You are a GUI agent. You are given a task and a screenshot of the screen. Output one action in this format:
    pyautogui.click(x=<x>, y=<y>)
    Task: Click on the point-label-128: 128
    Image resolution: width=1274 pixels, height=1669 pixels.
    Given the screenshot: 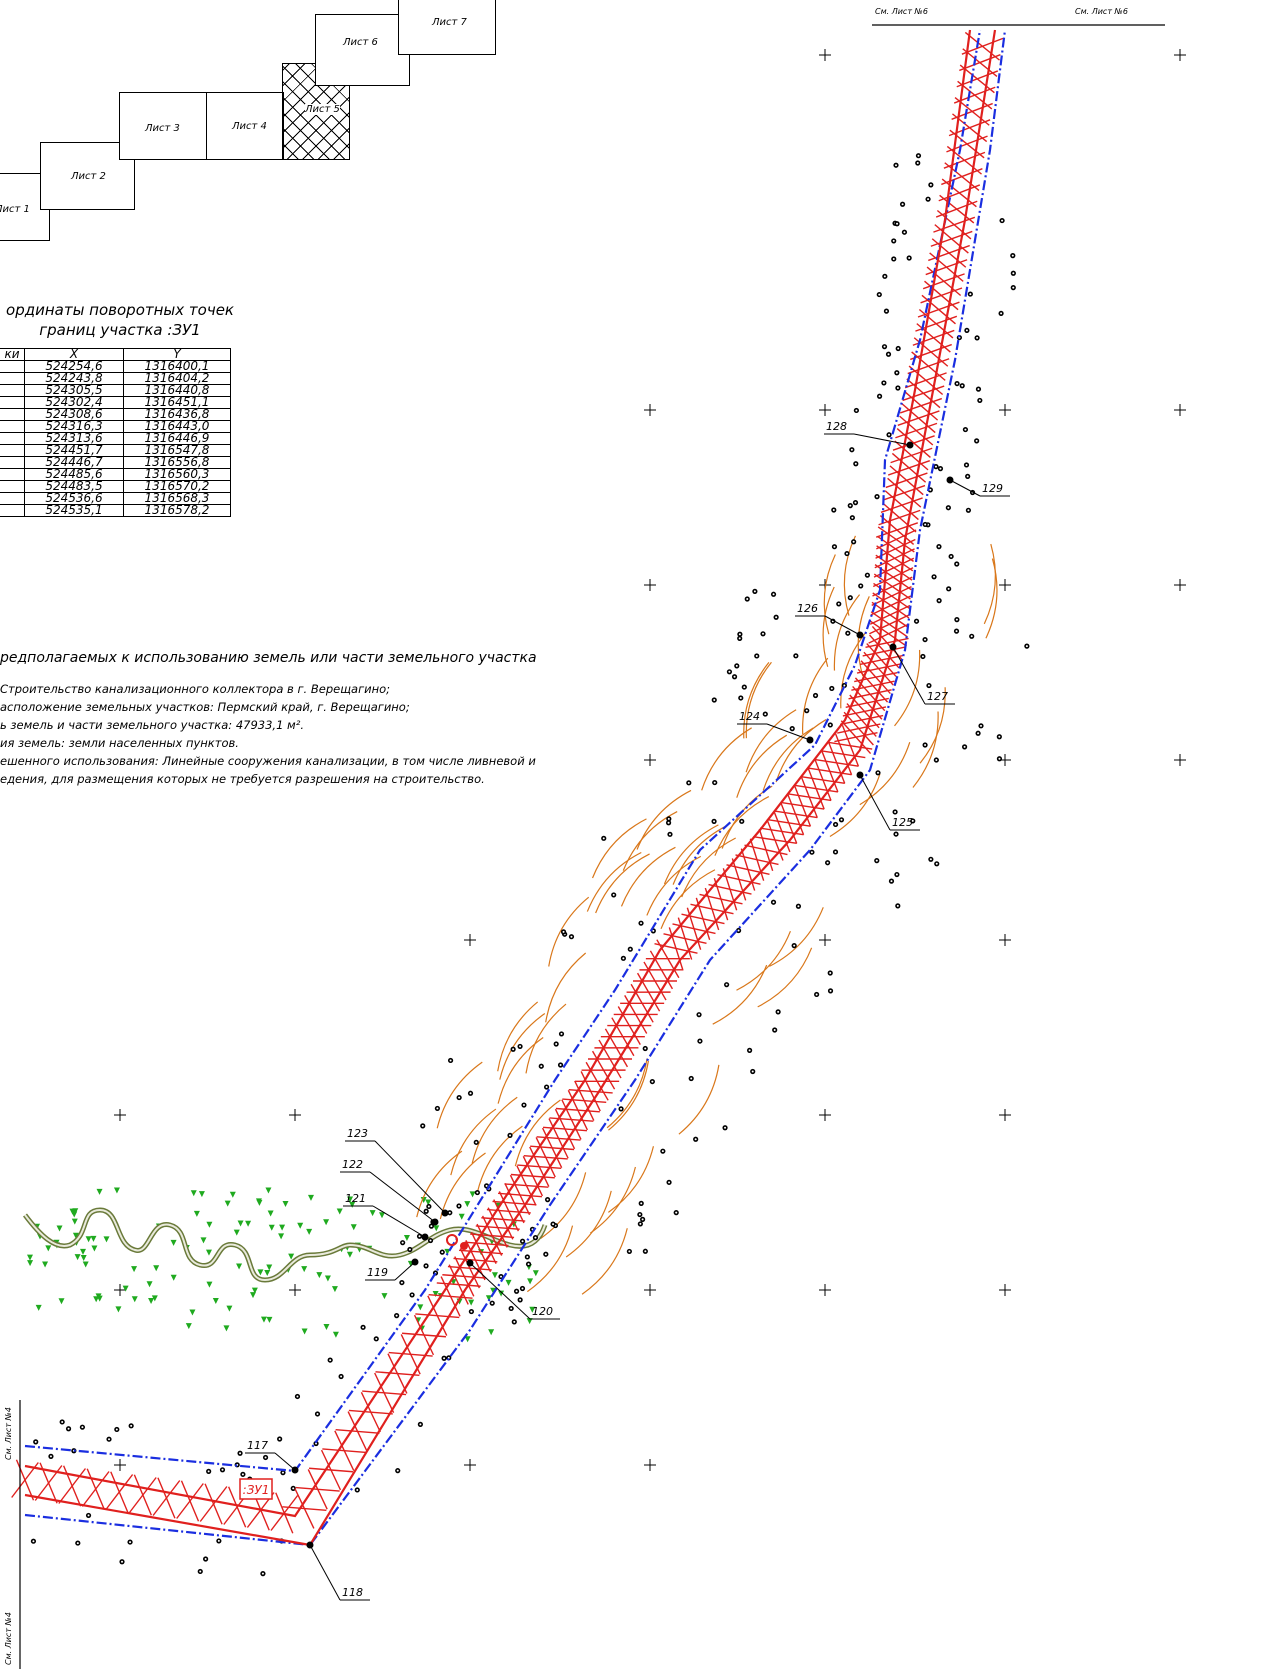 What is the action you would take?
    pyautogui.click(x=836, y=426)
    